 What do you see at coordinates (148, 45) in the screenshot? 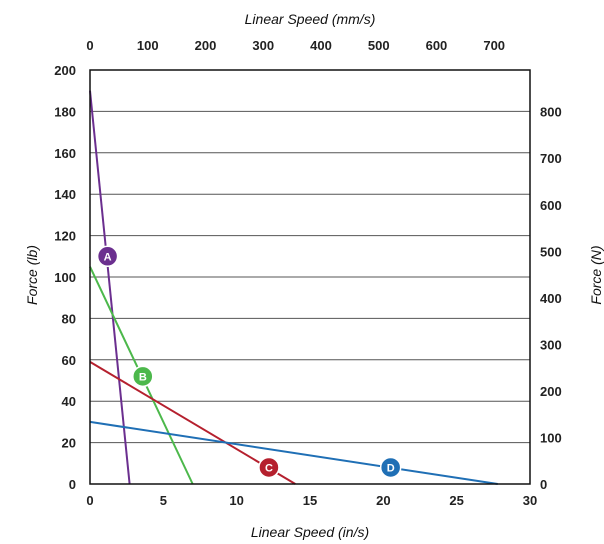
I see `x2-tick-100: 100` at bounding box center [148, 45].